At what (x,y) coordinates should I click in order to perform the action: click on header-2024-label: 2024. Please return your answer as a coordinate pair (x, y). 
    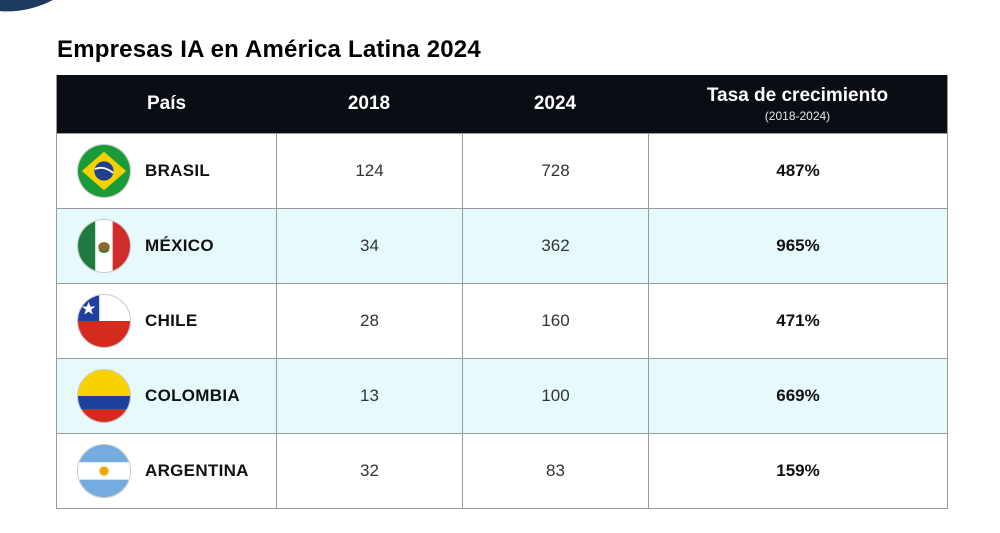
    Looking at the image, I should click on (555, 103).